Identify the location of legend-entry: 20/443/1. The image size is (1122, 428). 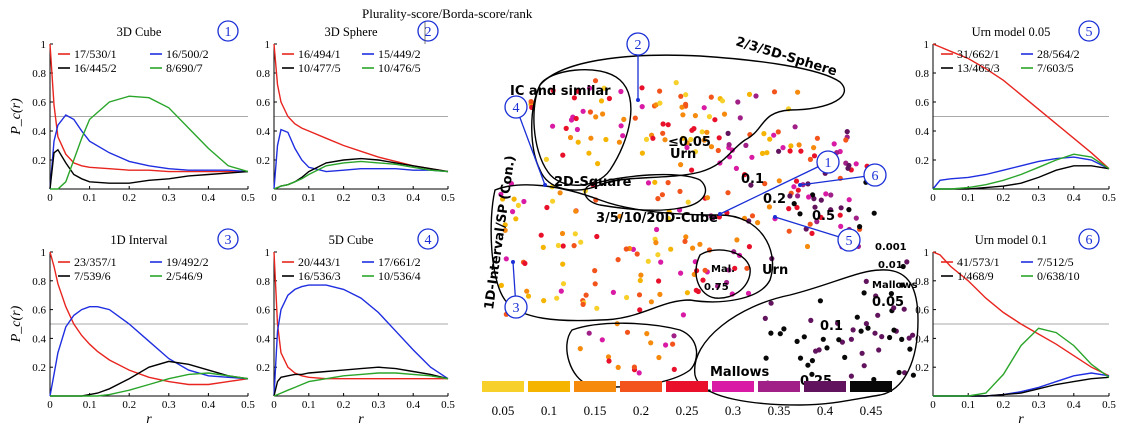
(319, 262).